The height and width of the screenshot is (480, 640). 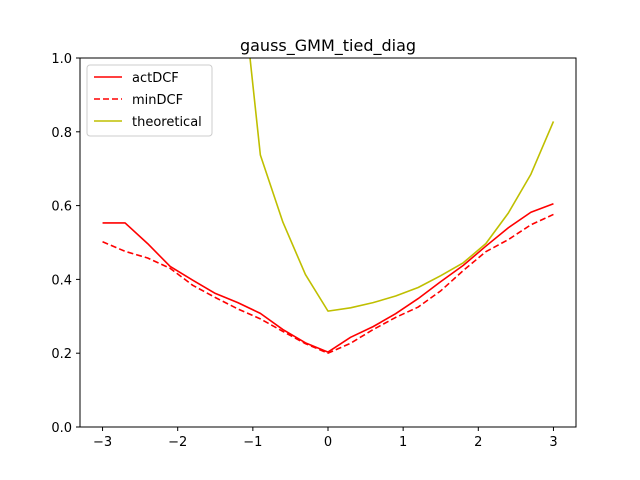 I want to click on y-tick-label: 0.8, so click(x=61, y=133).